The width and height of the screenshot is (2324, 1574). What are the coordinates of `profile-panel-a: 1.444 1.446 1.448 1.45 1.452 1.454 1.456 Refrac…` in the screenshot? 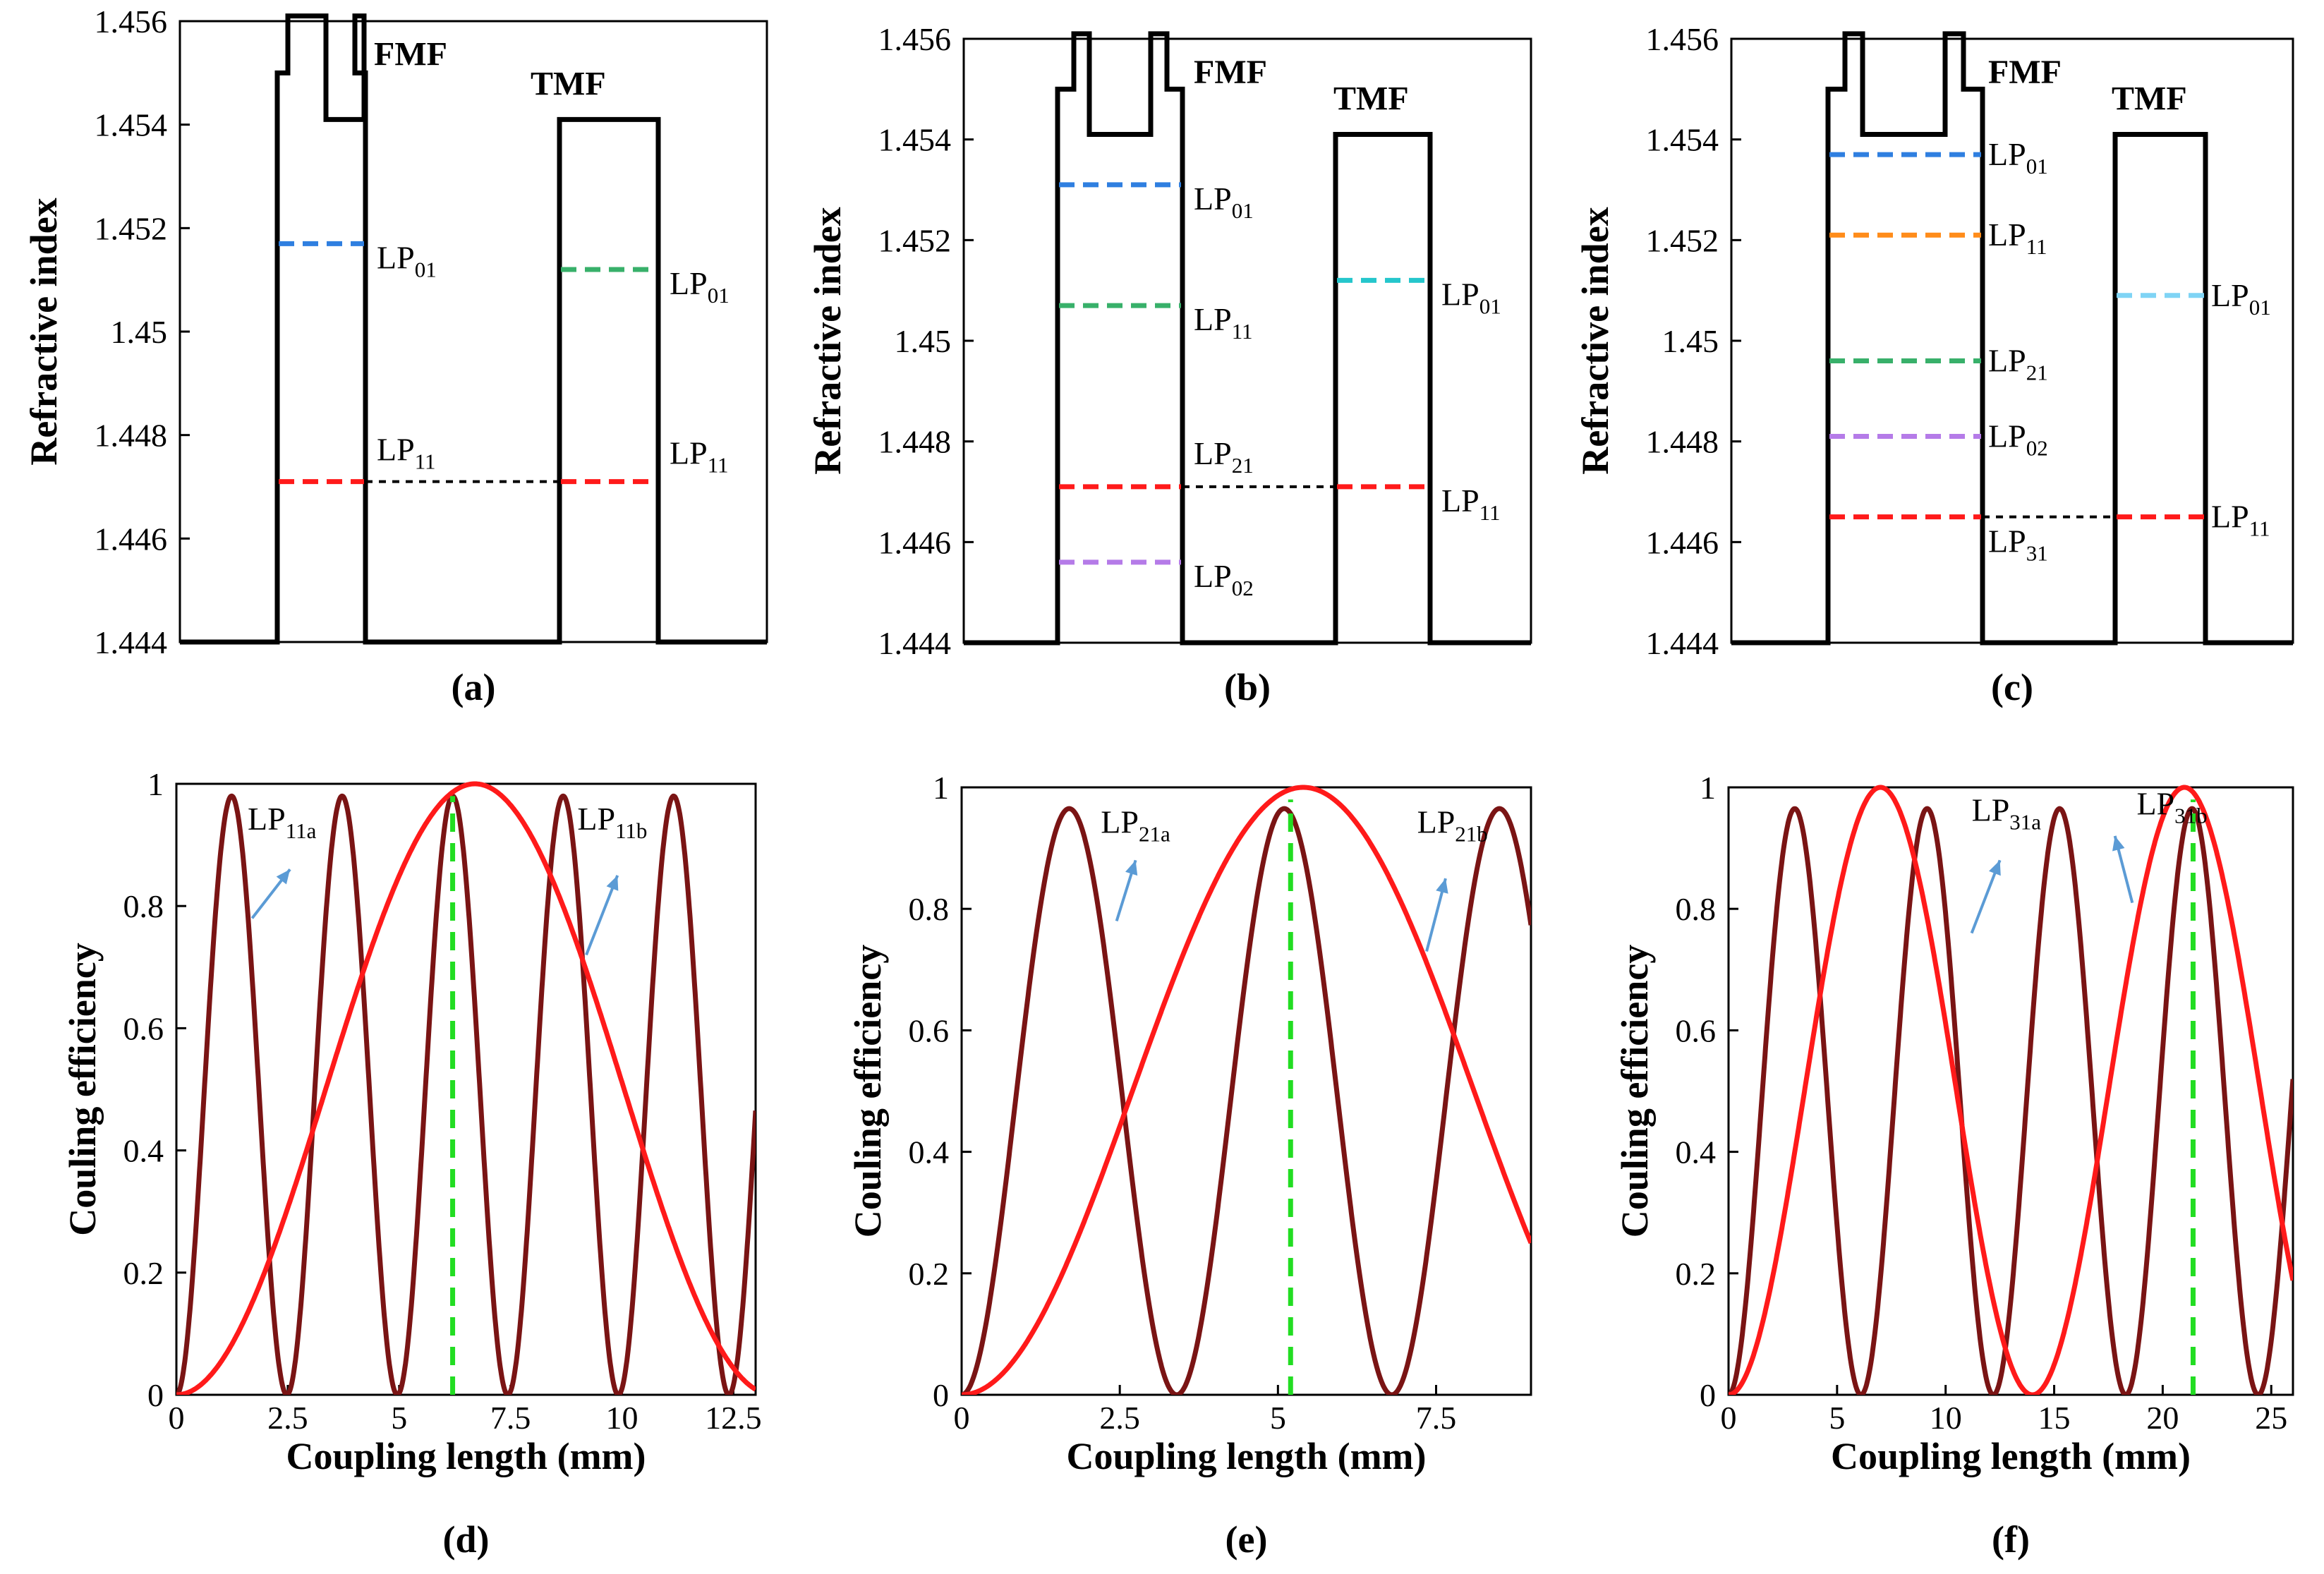 It's located at (395, 356).